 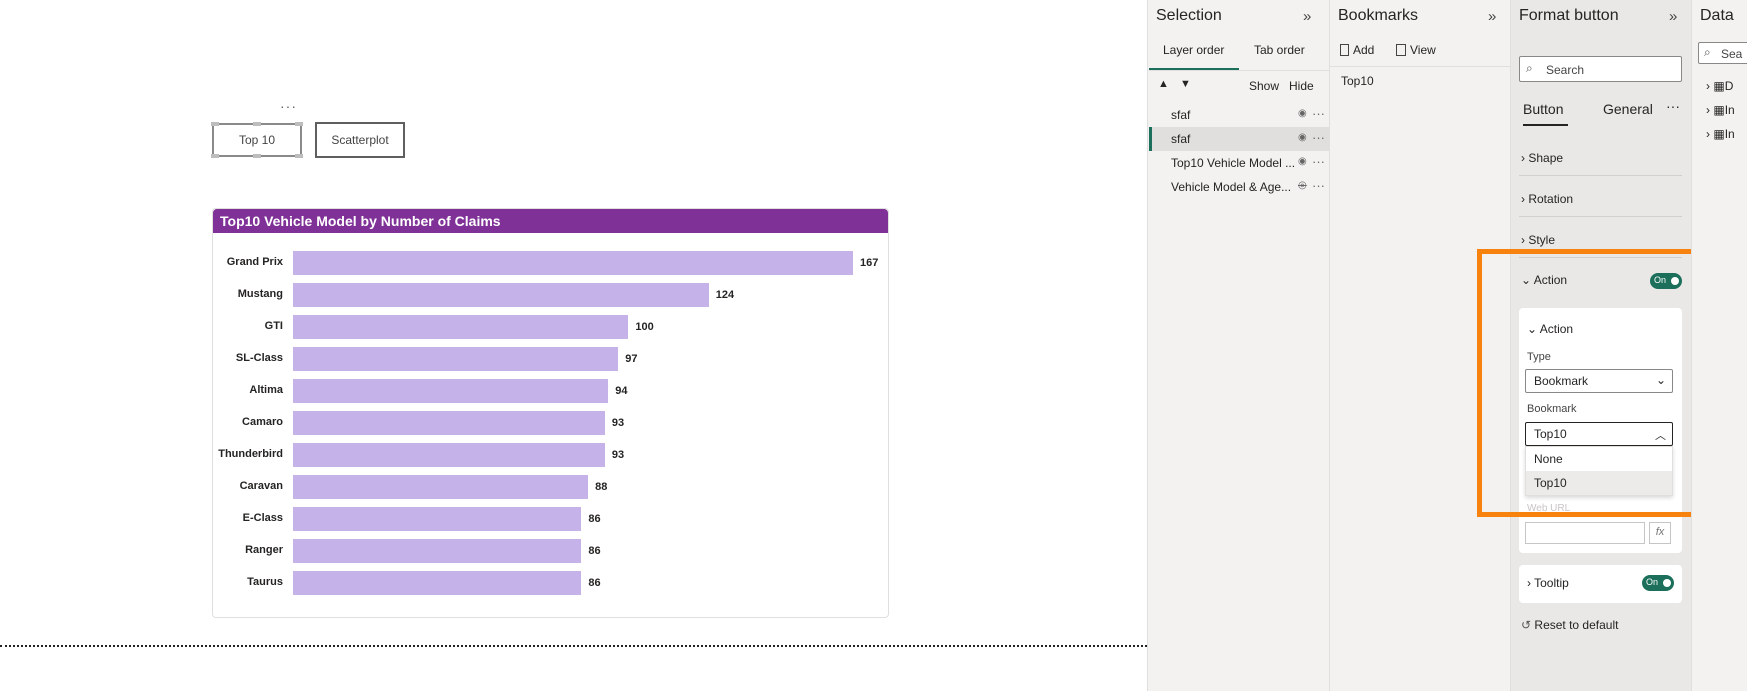 I want to click on collapse-selection-icon: », so click(x=1307, y=16).